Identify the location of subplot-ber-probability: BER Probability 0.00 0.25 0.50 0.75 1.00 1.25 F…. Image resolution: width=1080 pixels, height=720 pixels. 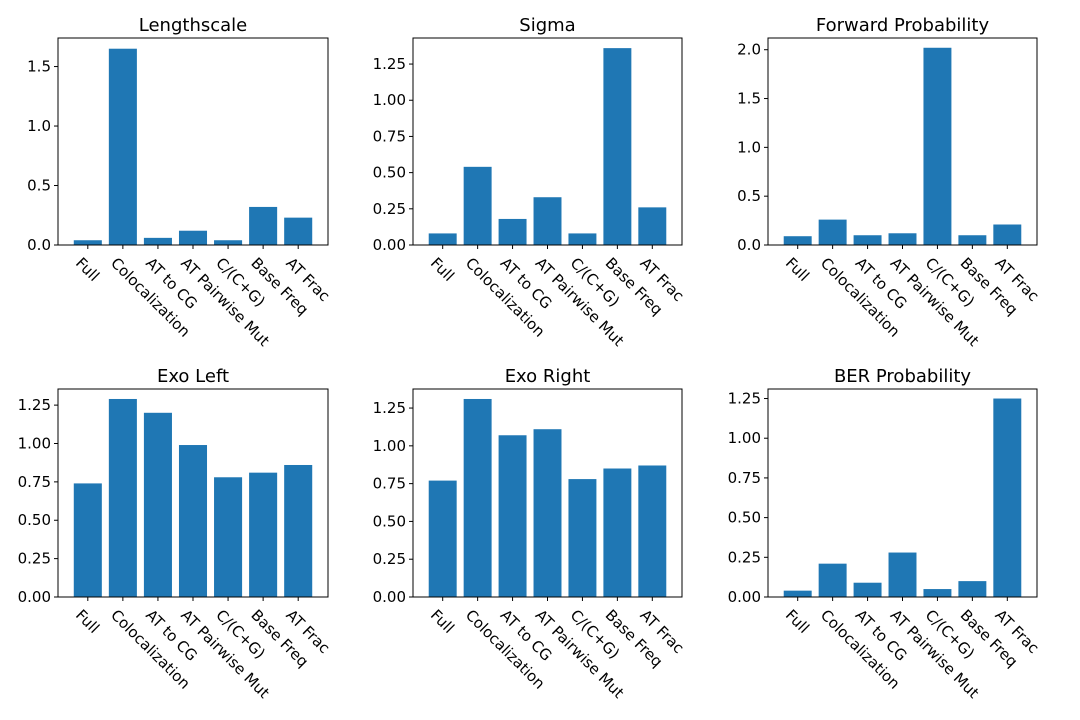
(885, 534).